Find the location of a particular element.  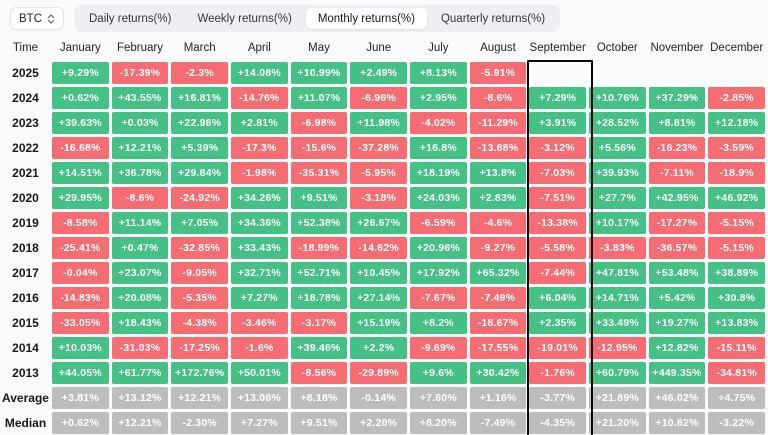

return-cell: +11.14% is located at coordinates (140, 223).